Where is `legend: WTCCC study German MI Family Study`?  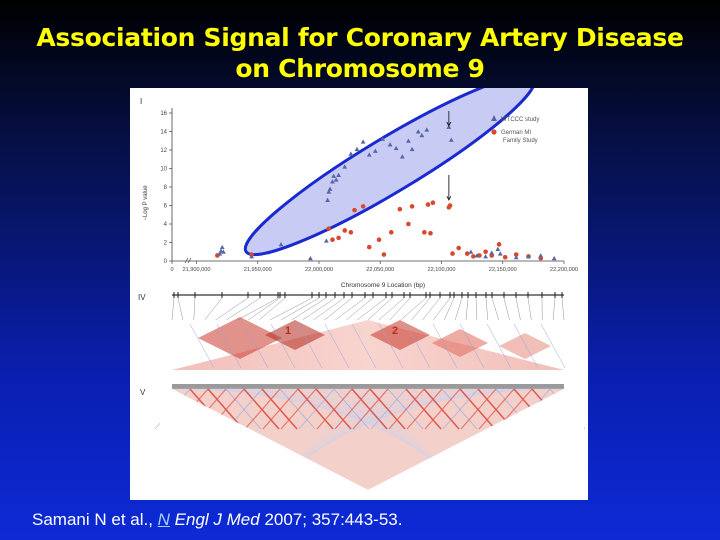 legend: WTCCC study German MI Family Study is located at coordinates (515, 129).